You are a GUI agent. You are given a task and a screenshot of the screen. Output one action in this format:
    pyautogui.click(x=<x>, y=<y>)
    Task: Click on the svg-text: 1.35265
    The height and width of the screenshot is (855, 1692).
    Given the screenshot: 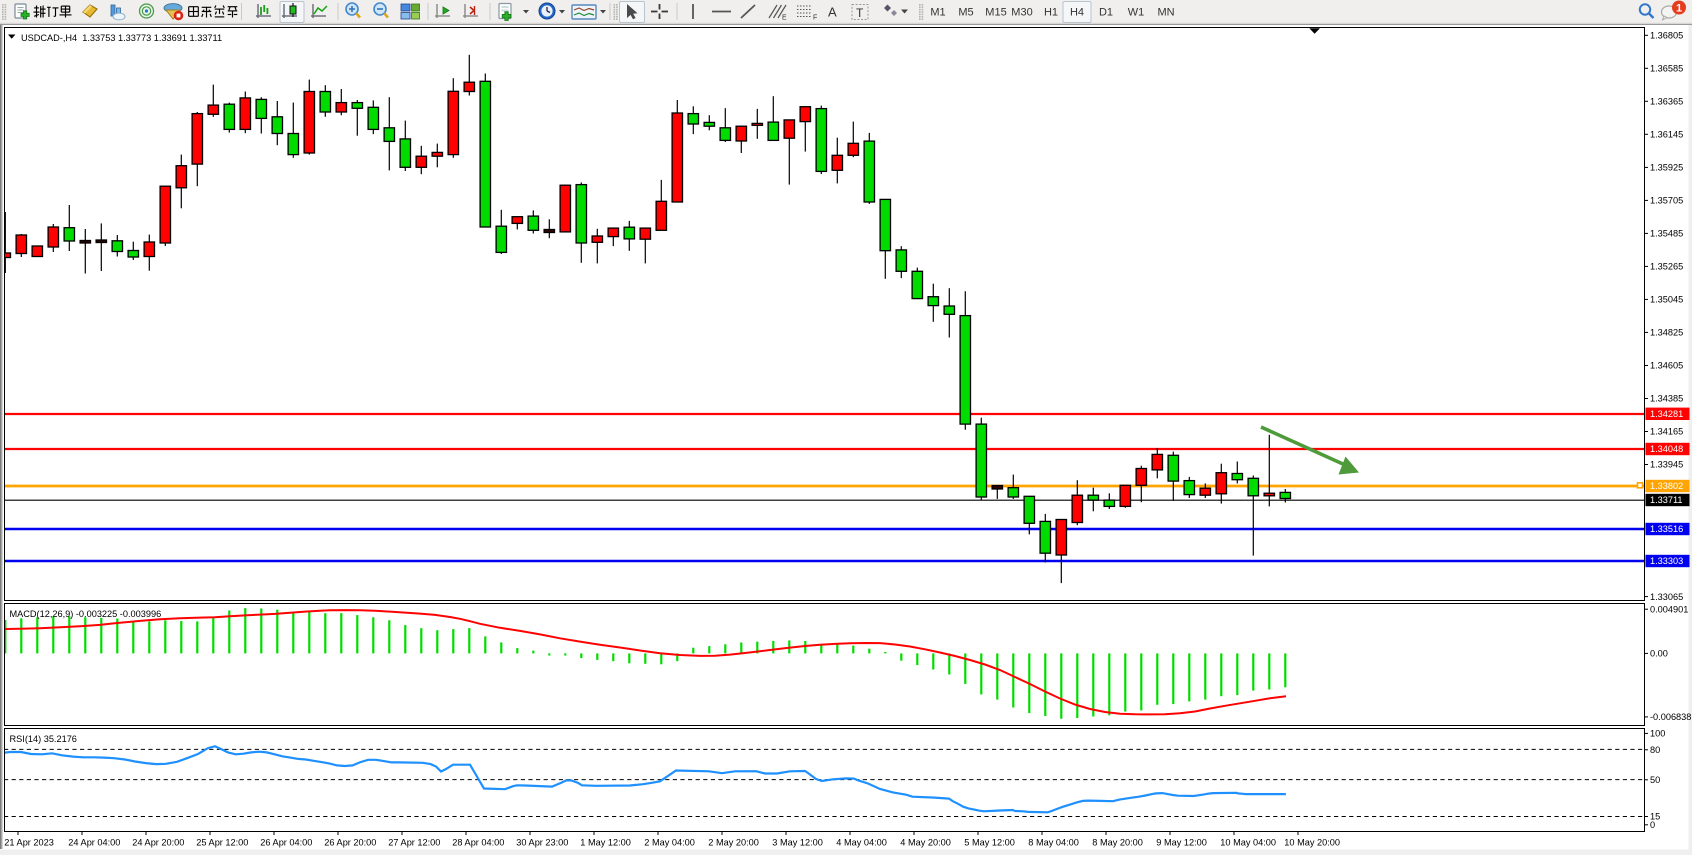 What is the action you would take?
    pyautogui.click(x=1666, y=267)
    